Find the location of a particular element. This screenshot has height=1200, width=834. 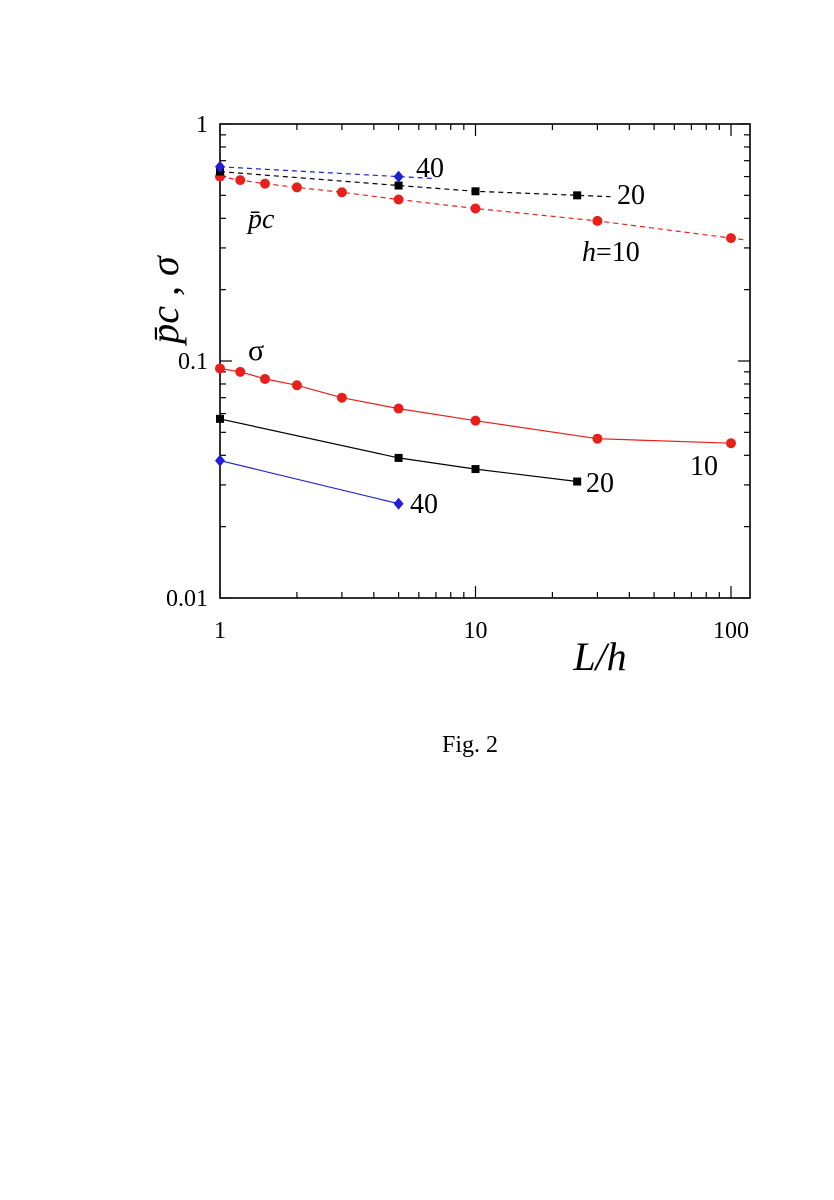

y-tick-label-0.1: 0.1 is located at coordinates (193, 362).